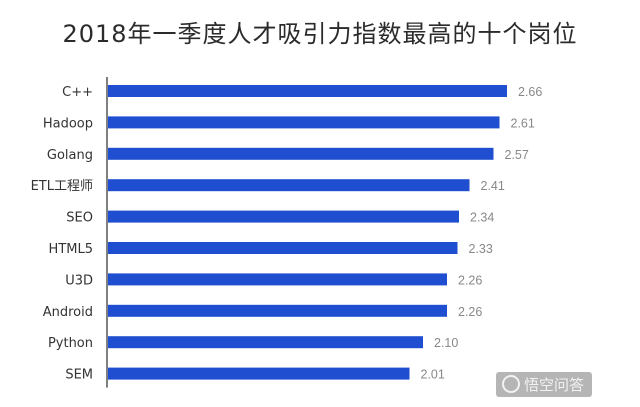  Describe the element at coordinates (68, 312) in the screenshot. I see `category-label: Android` at that location.